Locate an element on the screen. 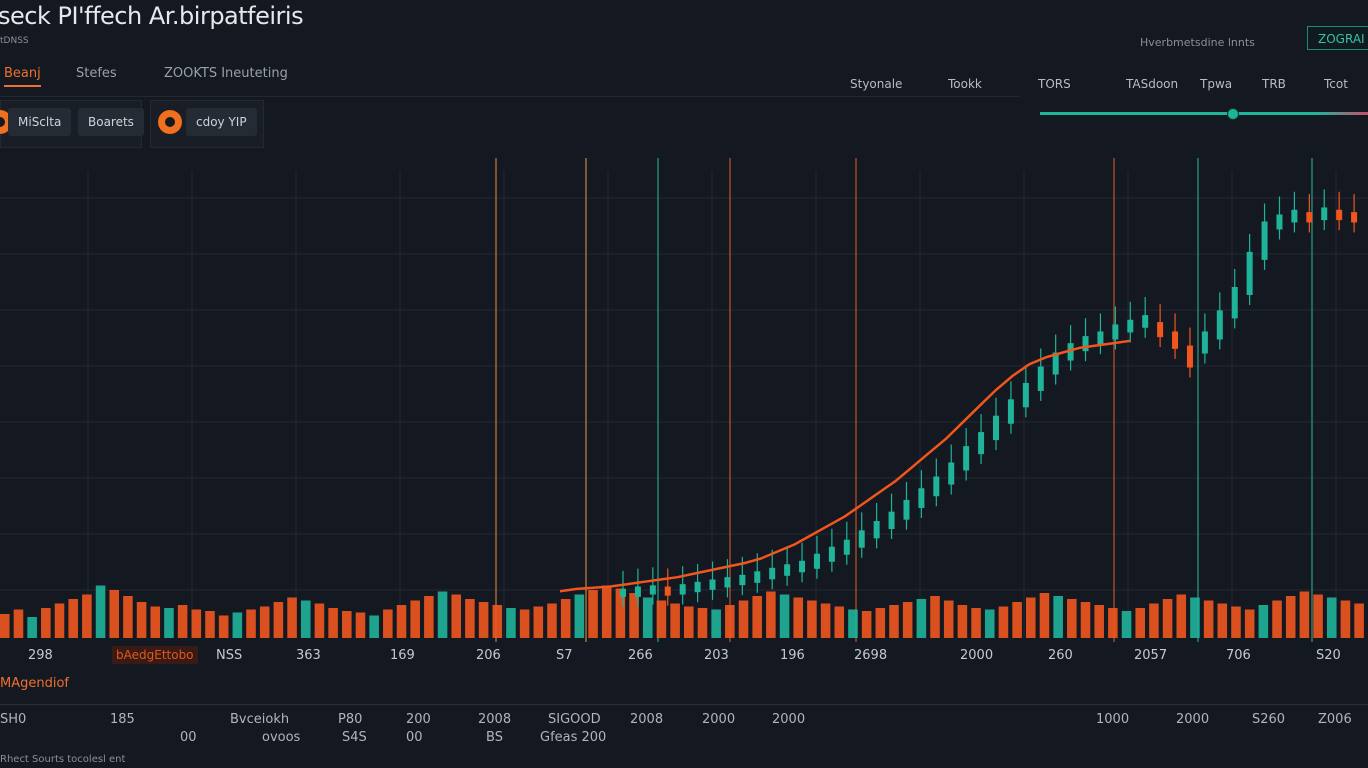  record-circle-icon is located at coordinates (170, 122).